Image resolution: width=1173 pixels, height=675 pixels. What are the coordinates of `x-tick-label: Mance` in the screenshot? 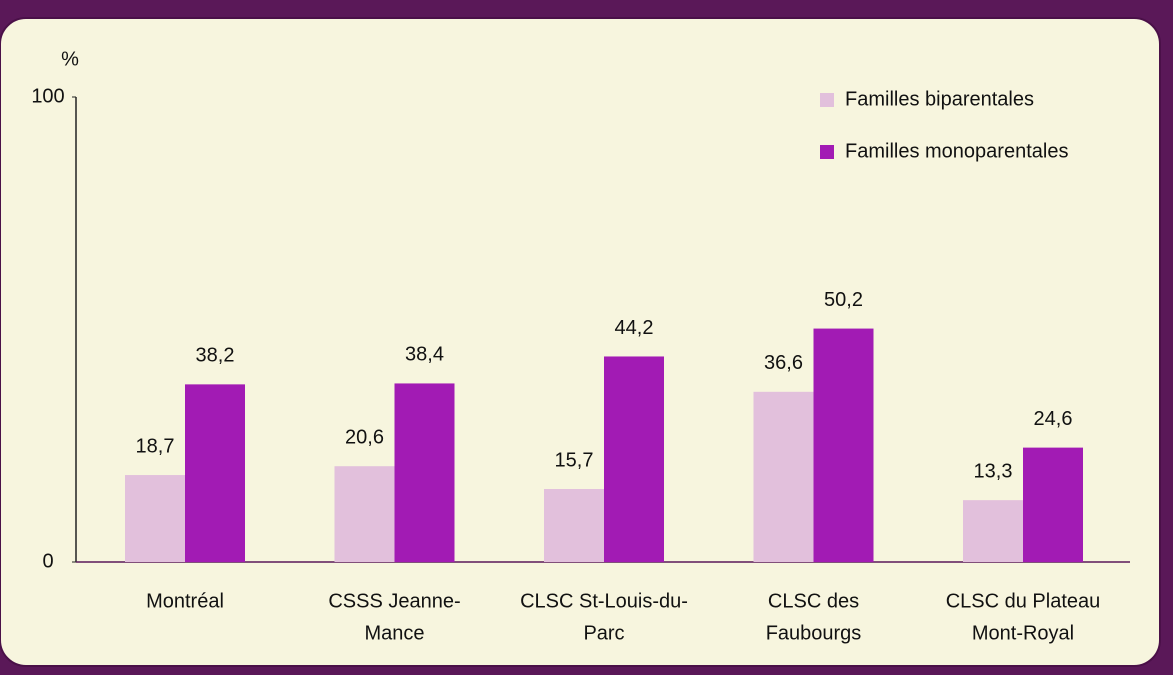 It's located at (394, 633).